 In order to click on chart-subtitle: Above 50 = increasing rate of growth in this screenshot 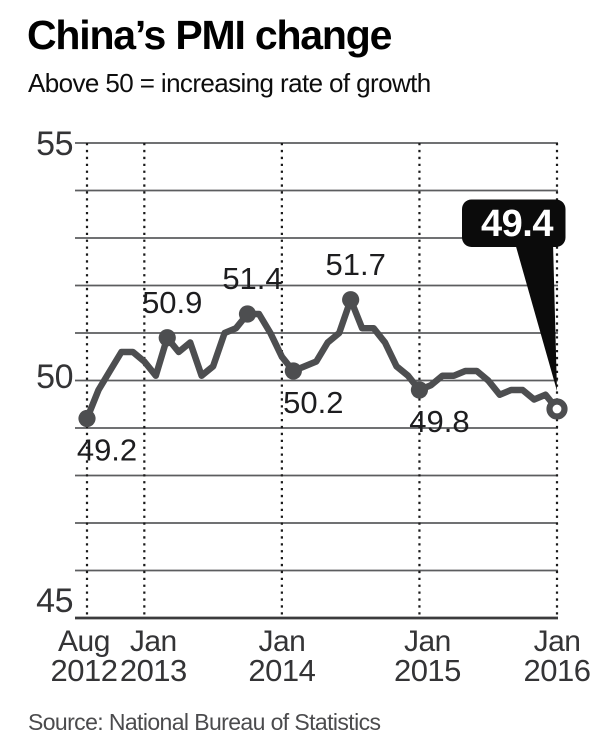, I will do `click(229, 83)`.